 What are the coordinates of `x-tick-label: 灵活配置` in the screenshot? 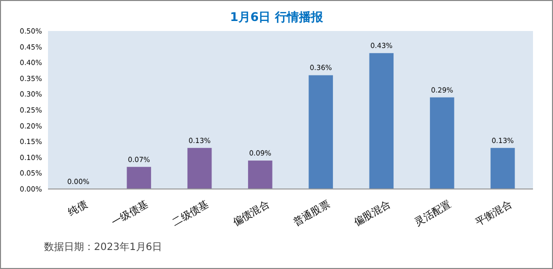 It's located at (433, 213).